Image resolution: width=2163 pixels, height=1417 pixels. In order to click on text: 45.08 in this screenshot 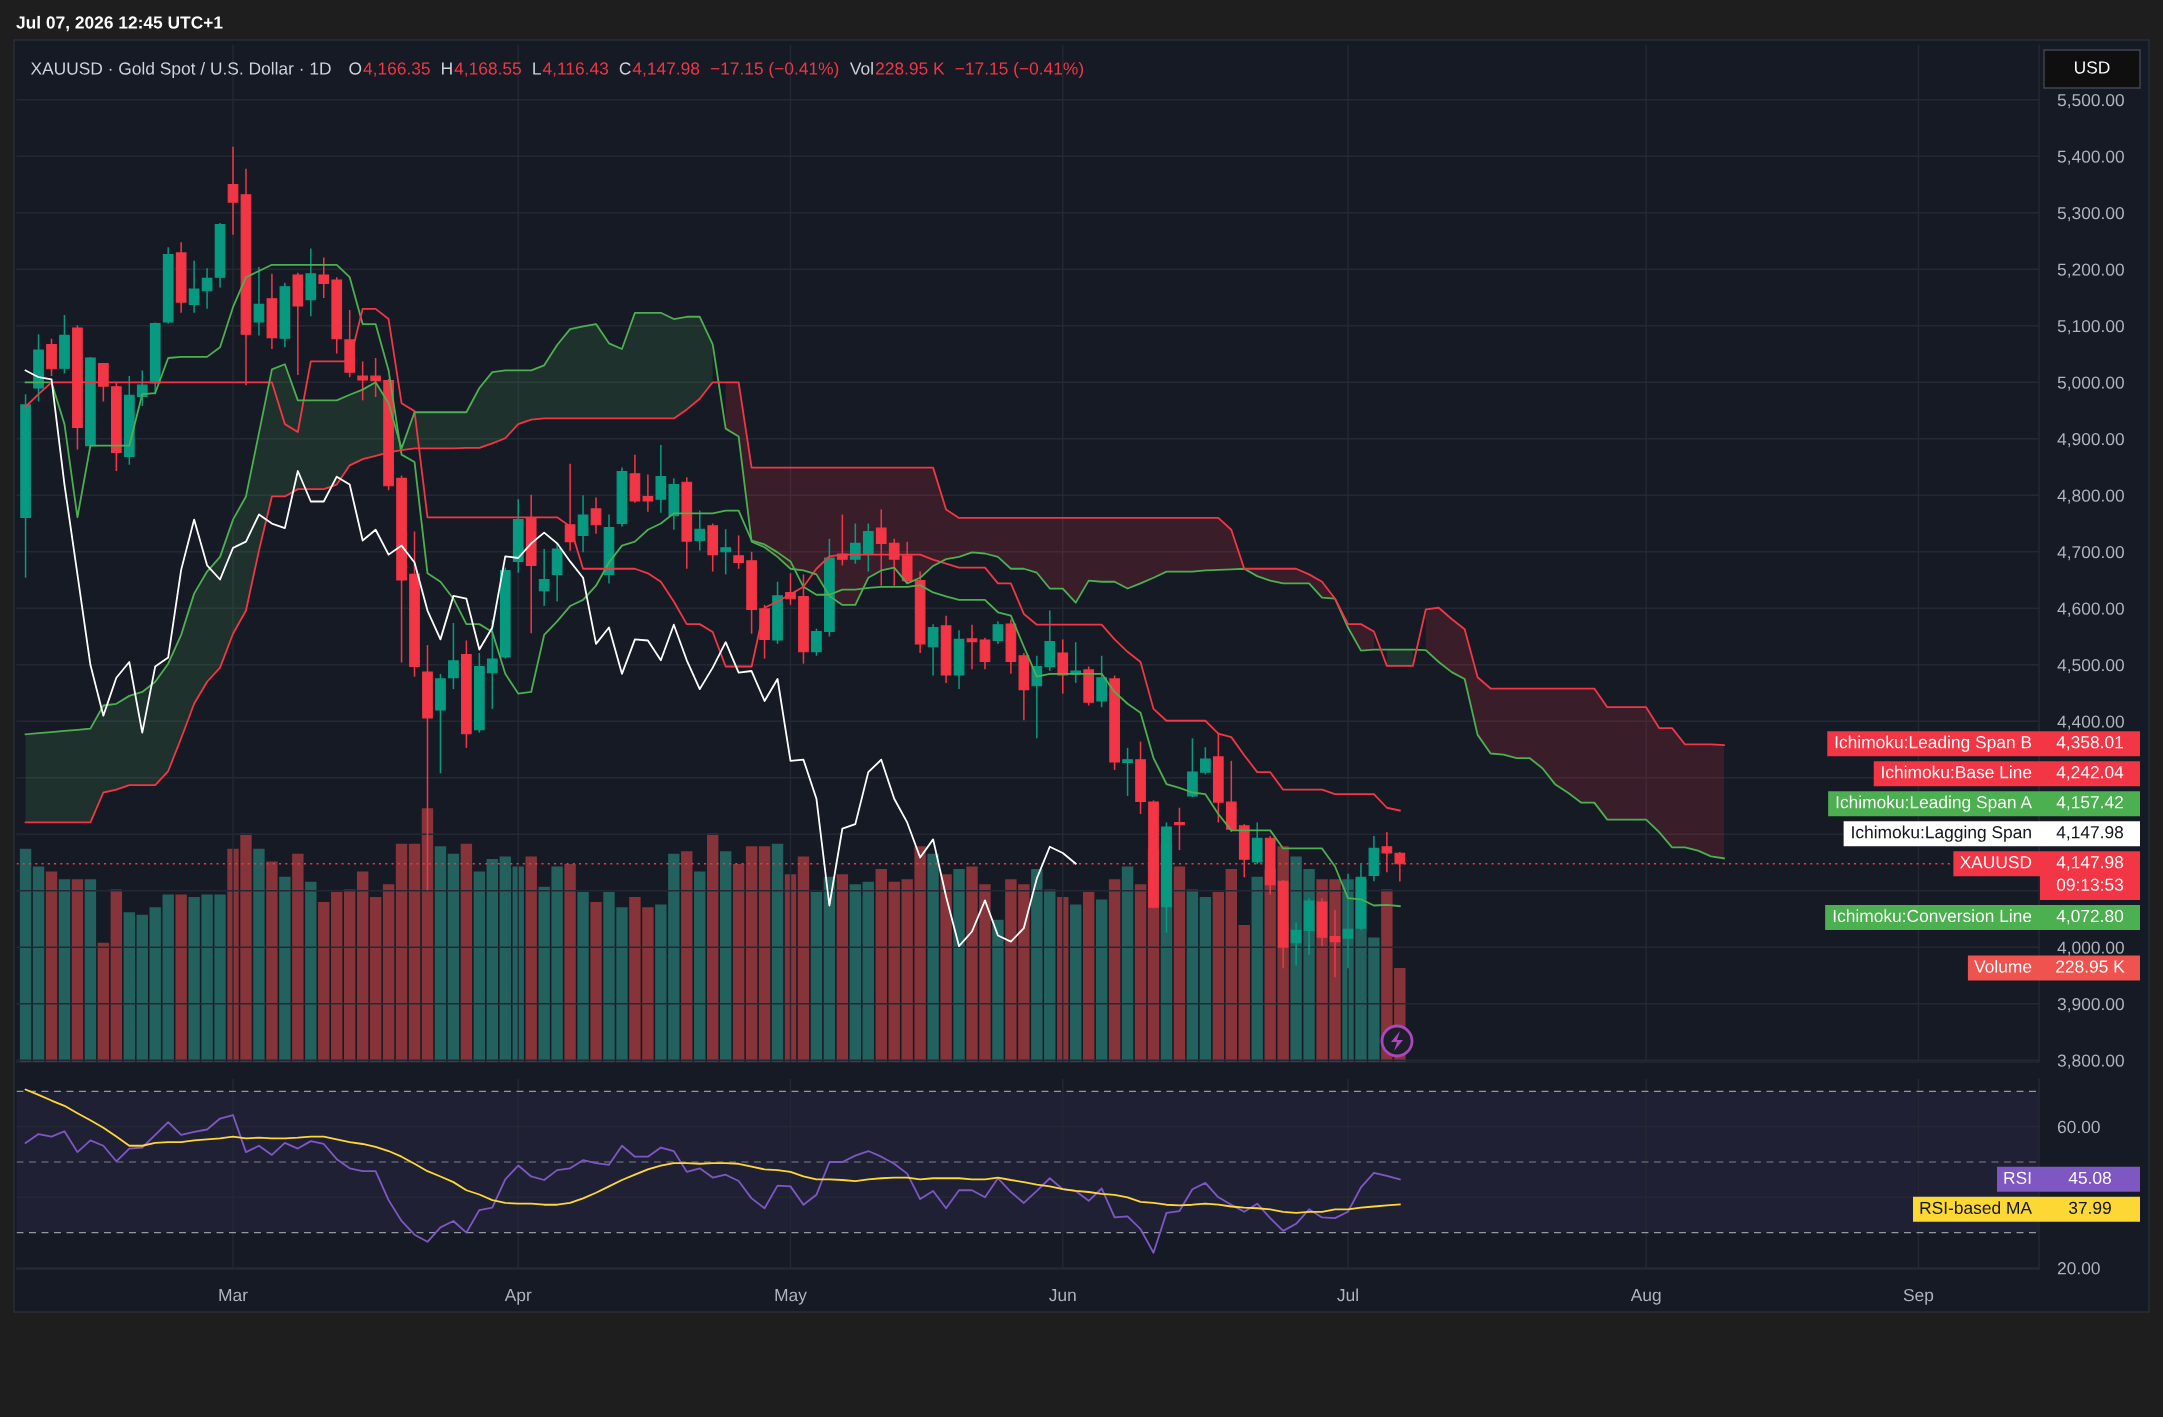, I will do `click(2089, 1178)`.